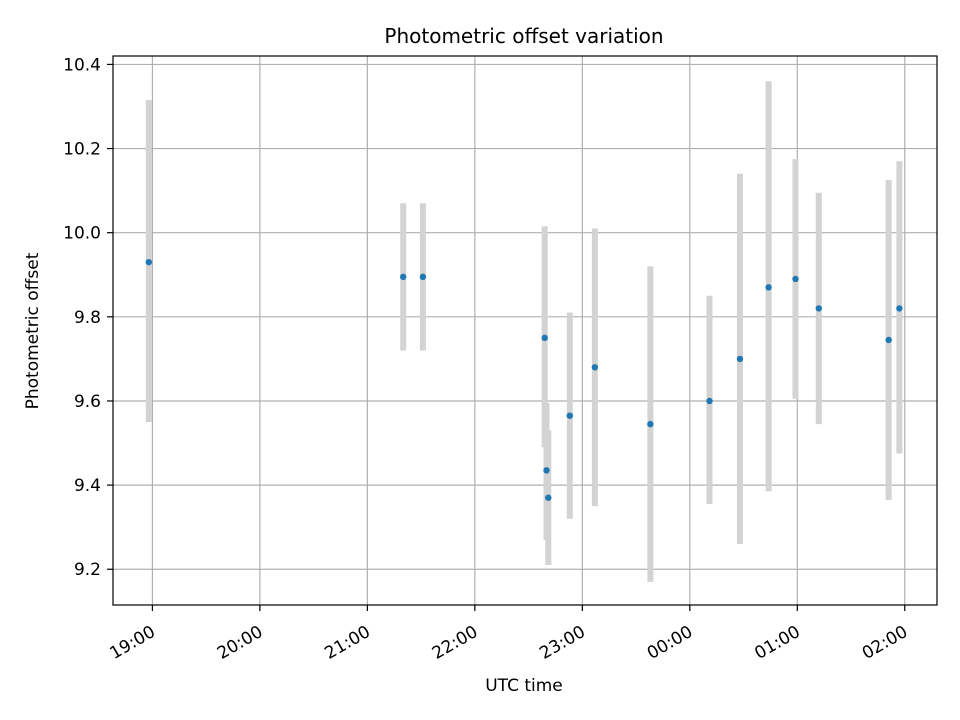  What do you see at coordinates (82, 234) in the screenshot?
I see `y-tick-label: 10.0` at bounding box center [82, 234].